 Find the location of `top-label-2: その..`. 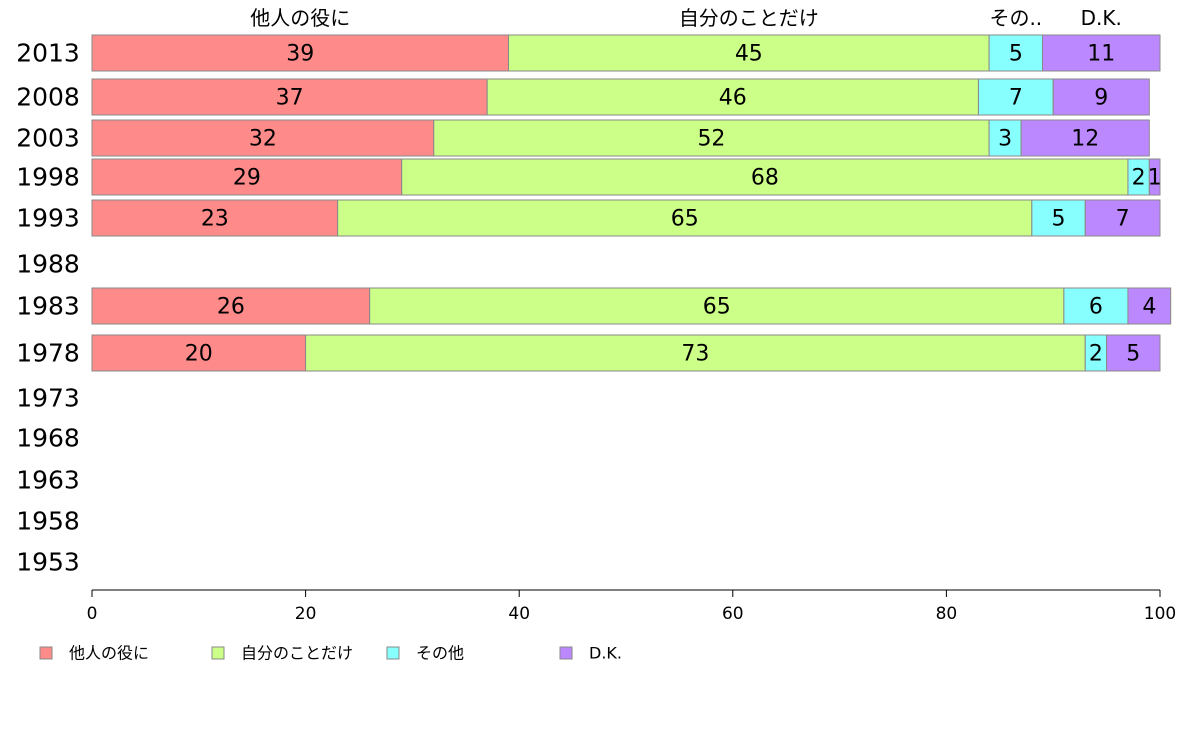

top-label-2: その.. is located at coordinates (1015, 18).